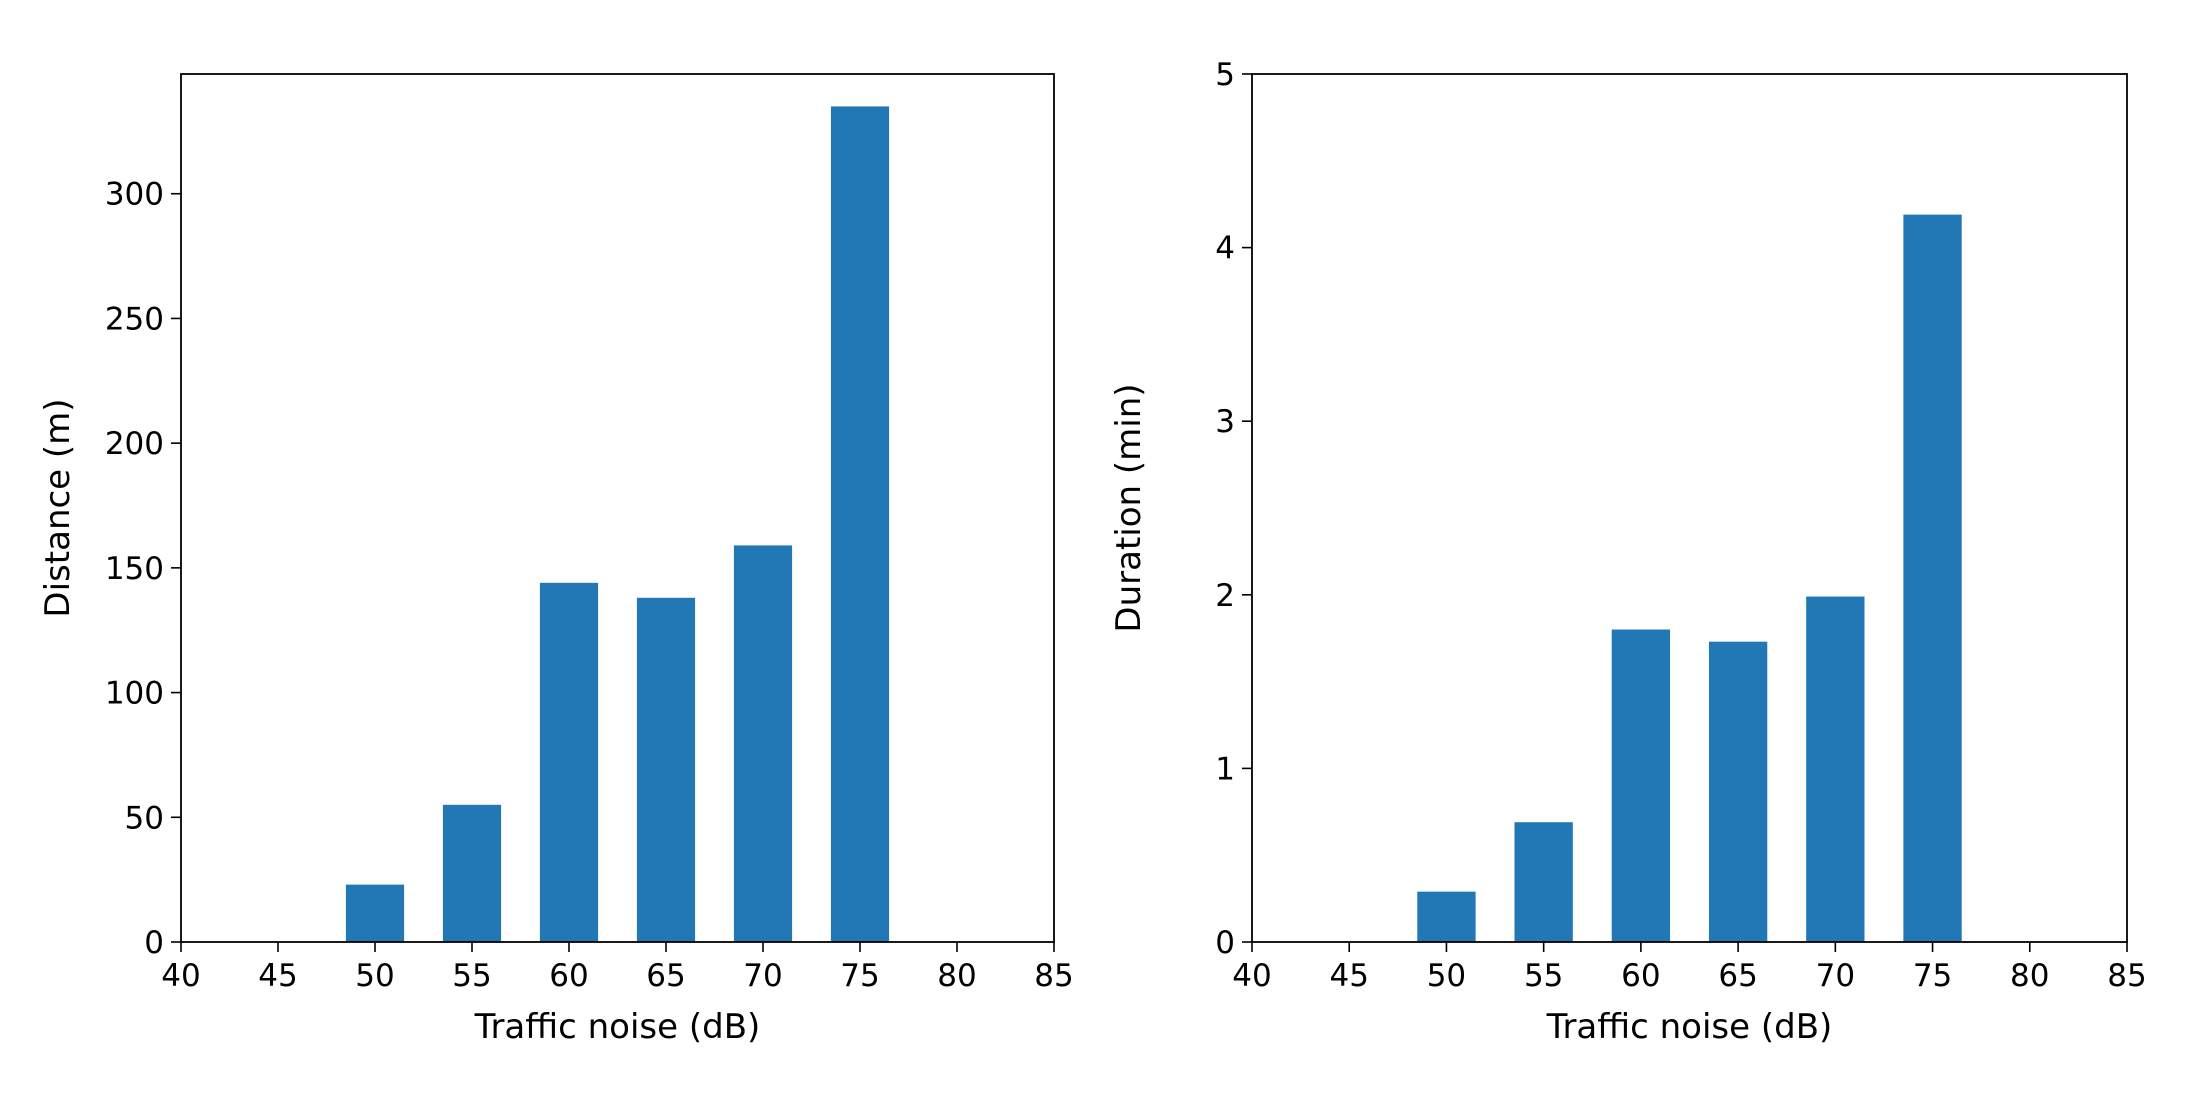  Describe the element at coordinates (1225, 422) in the screenshot. I see `duration-y-tick-label-3: 3` at that location.